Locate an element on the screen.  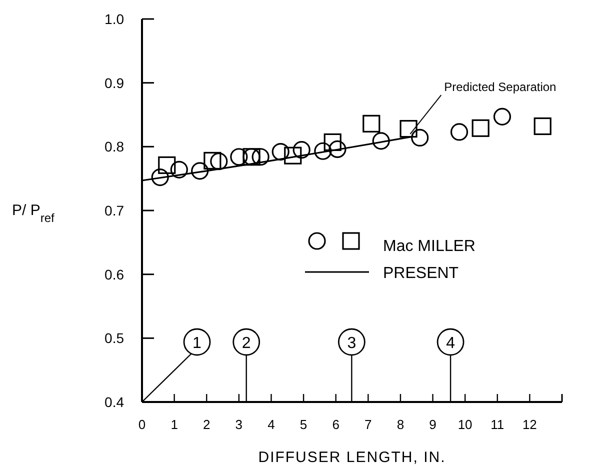
x-tick-label: 0 is located at coordinates (142, 424).